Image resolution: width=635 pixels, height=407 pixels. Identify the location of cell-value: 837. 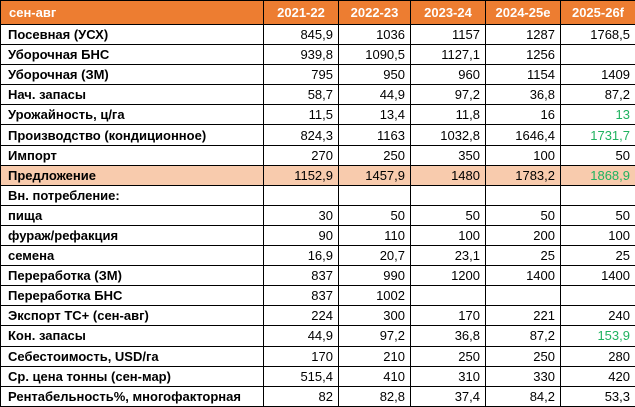
(301, 276).